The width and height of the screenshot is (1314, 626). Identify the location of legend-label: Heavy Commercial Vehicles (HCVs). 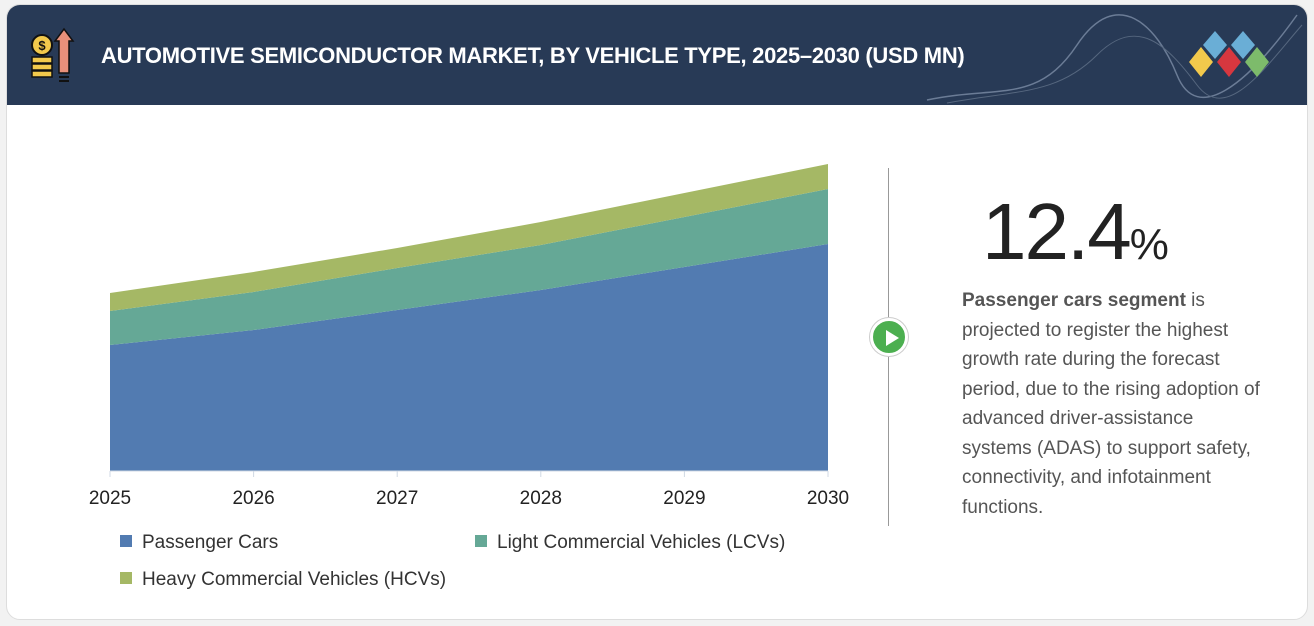
(294, 579).